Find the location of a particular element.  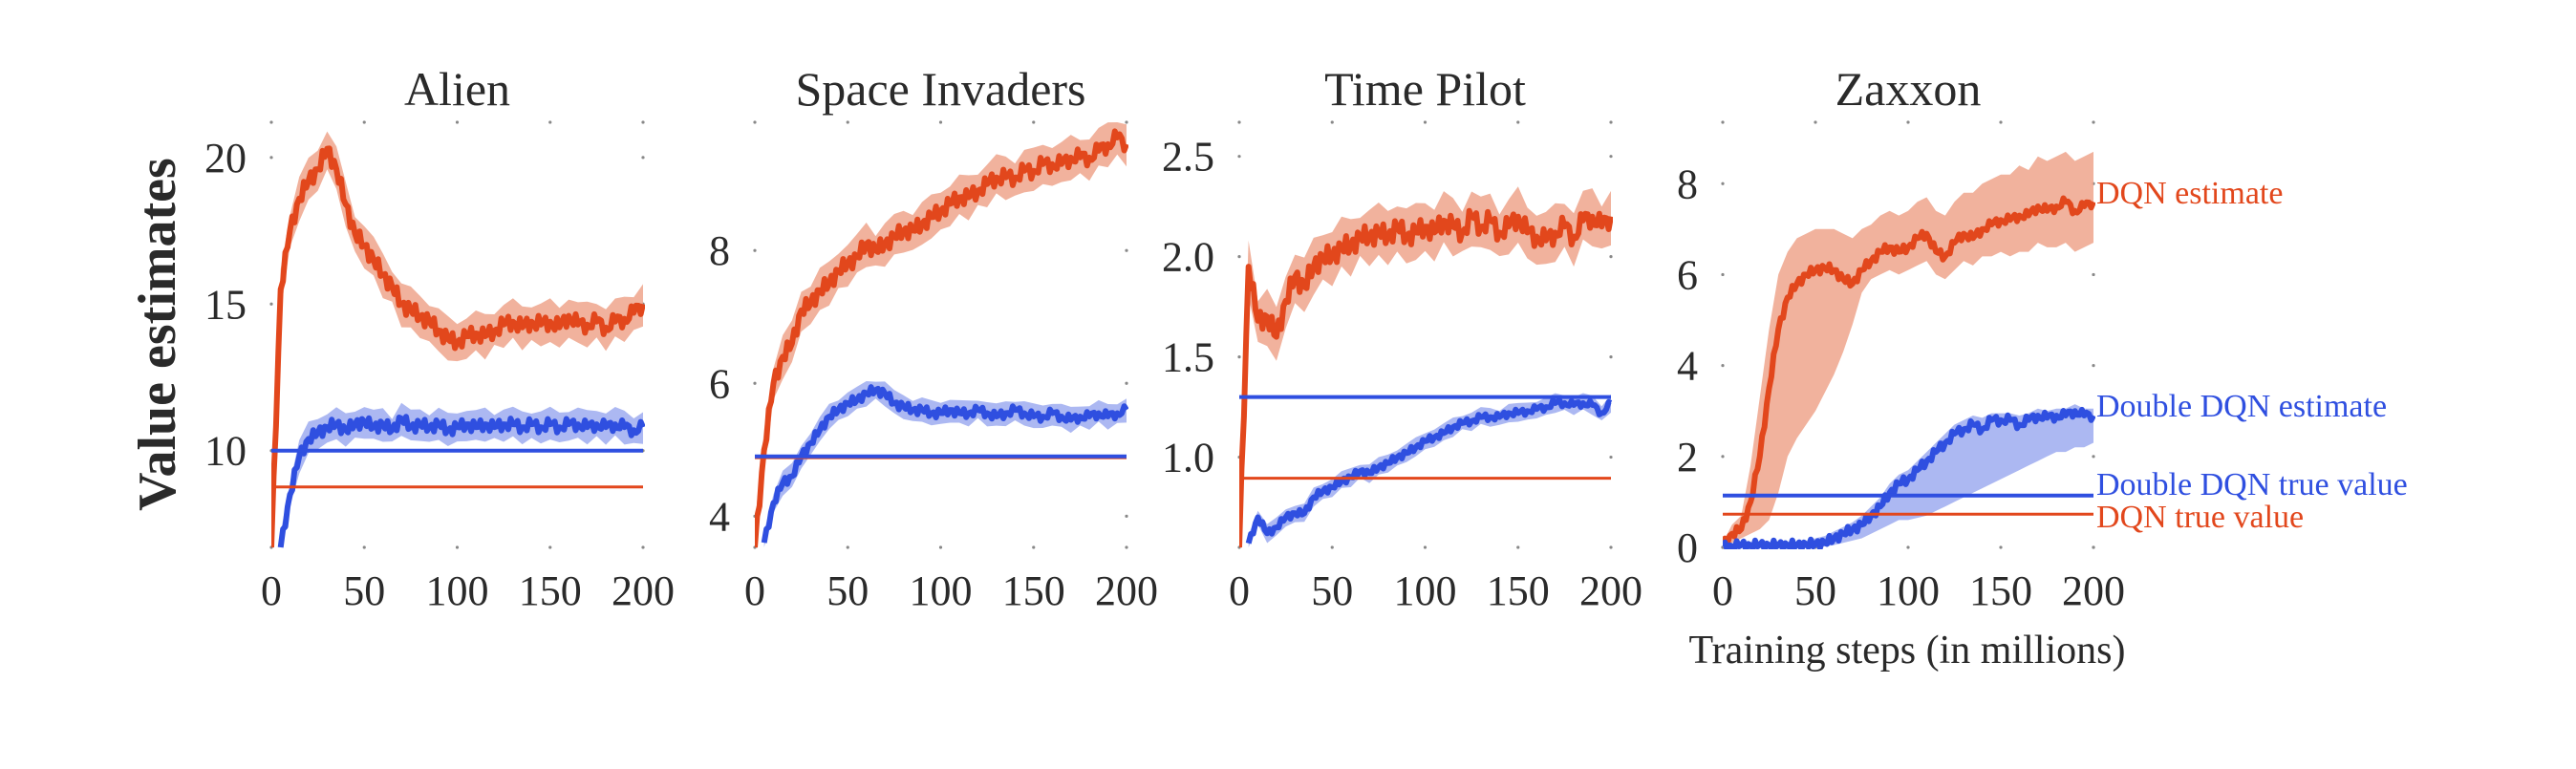

y-tick-label: 1.5 is located at coordinates (1188, 358).